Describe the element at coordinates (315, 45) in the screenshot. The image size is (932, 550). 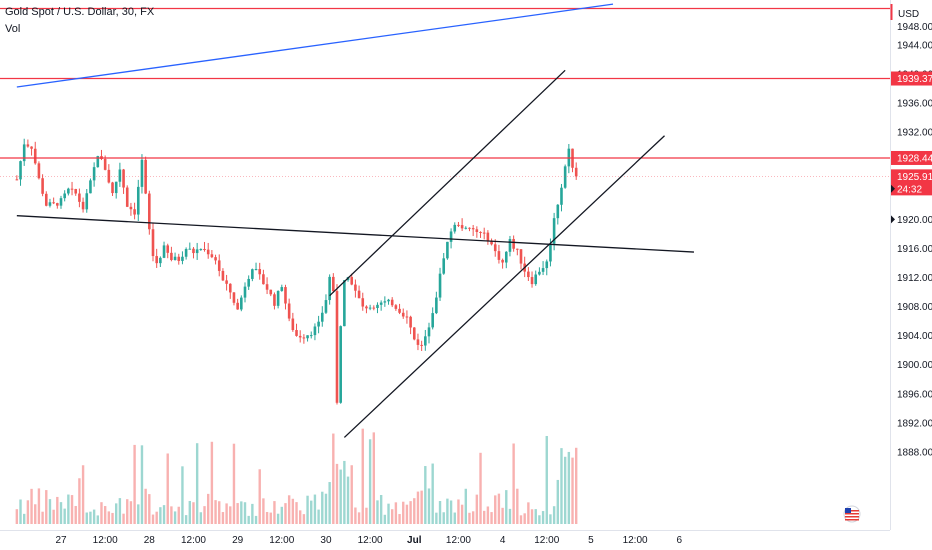
I see `trend-line-blue` at that location.